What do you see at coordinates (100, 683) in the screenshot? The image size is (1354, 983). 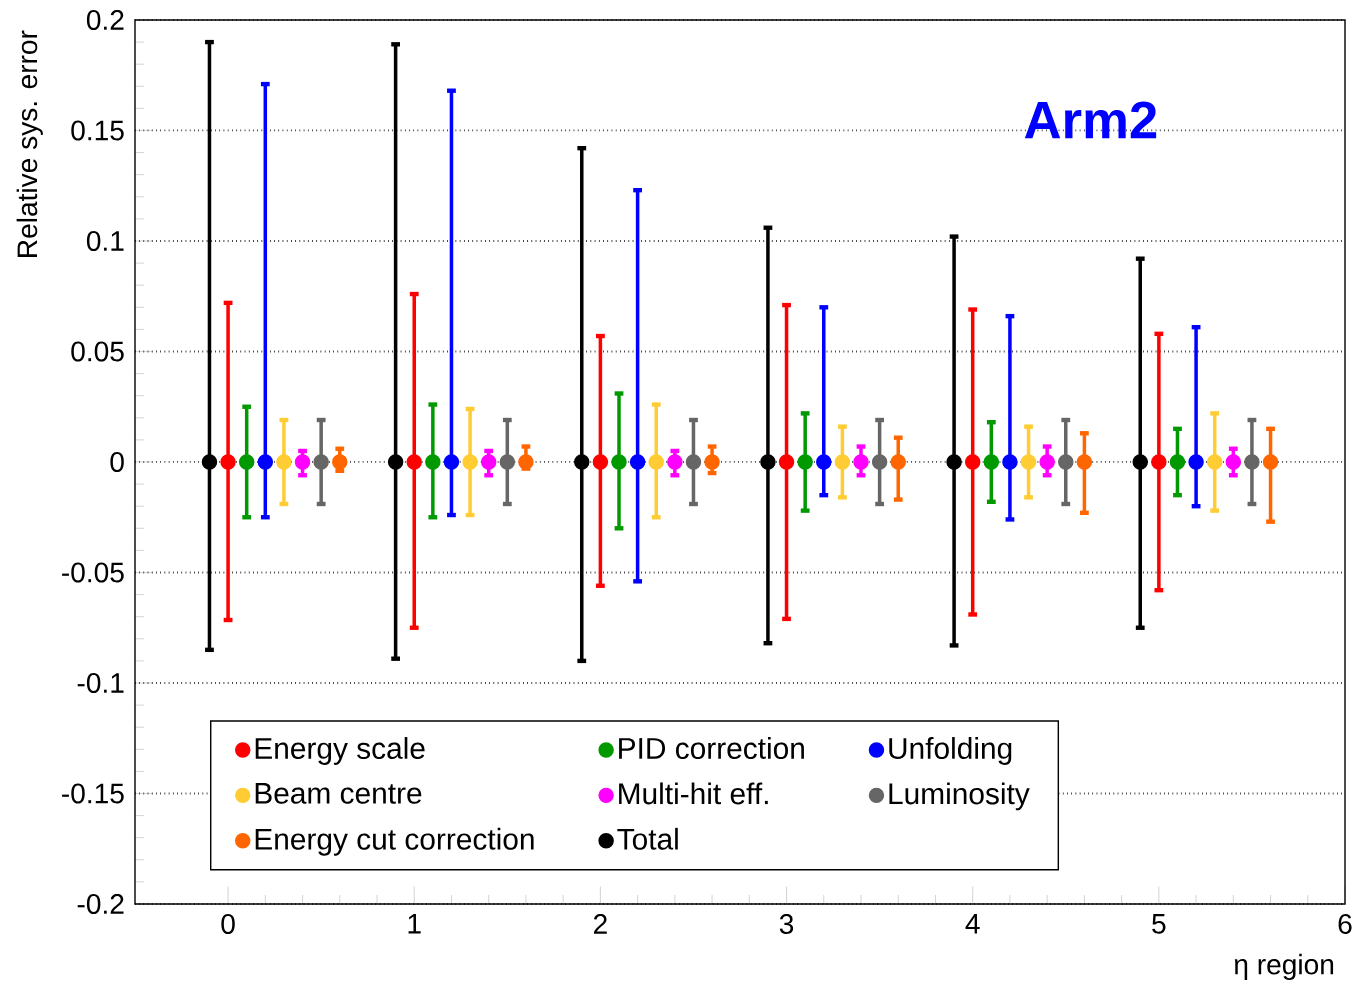 I see `y-tick-label: -0.1` at bounding box center [100, 683].